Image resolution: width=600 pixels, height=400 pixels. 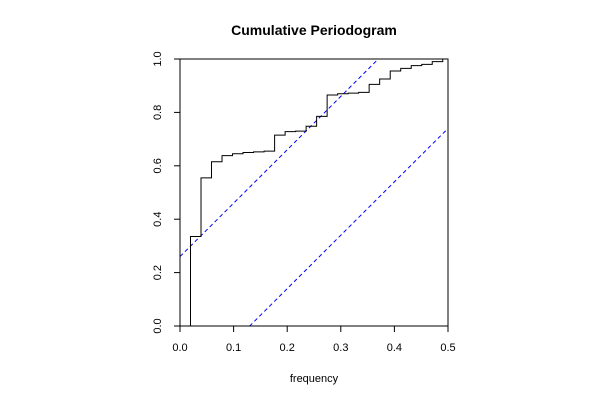 I want to click on x-axis: 0.0 0.1 0.2 0.3 0.4 0.5, so click(x=314, y=339).